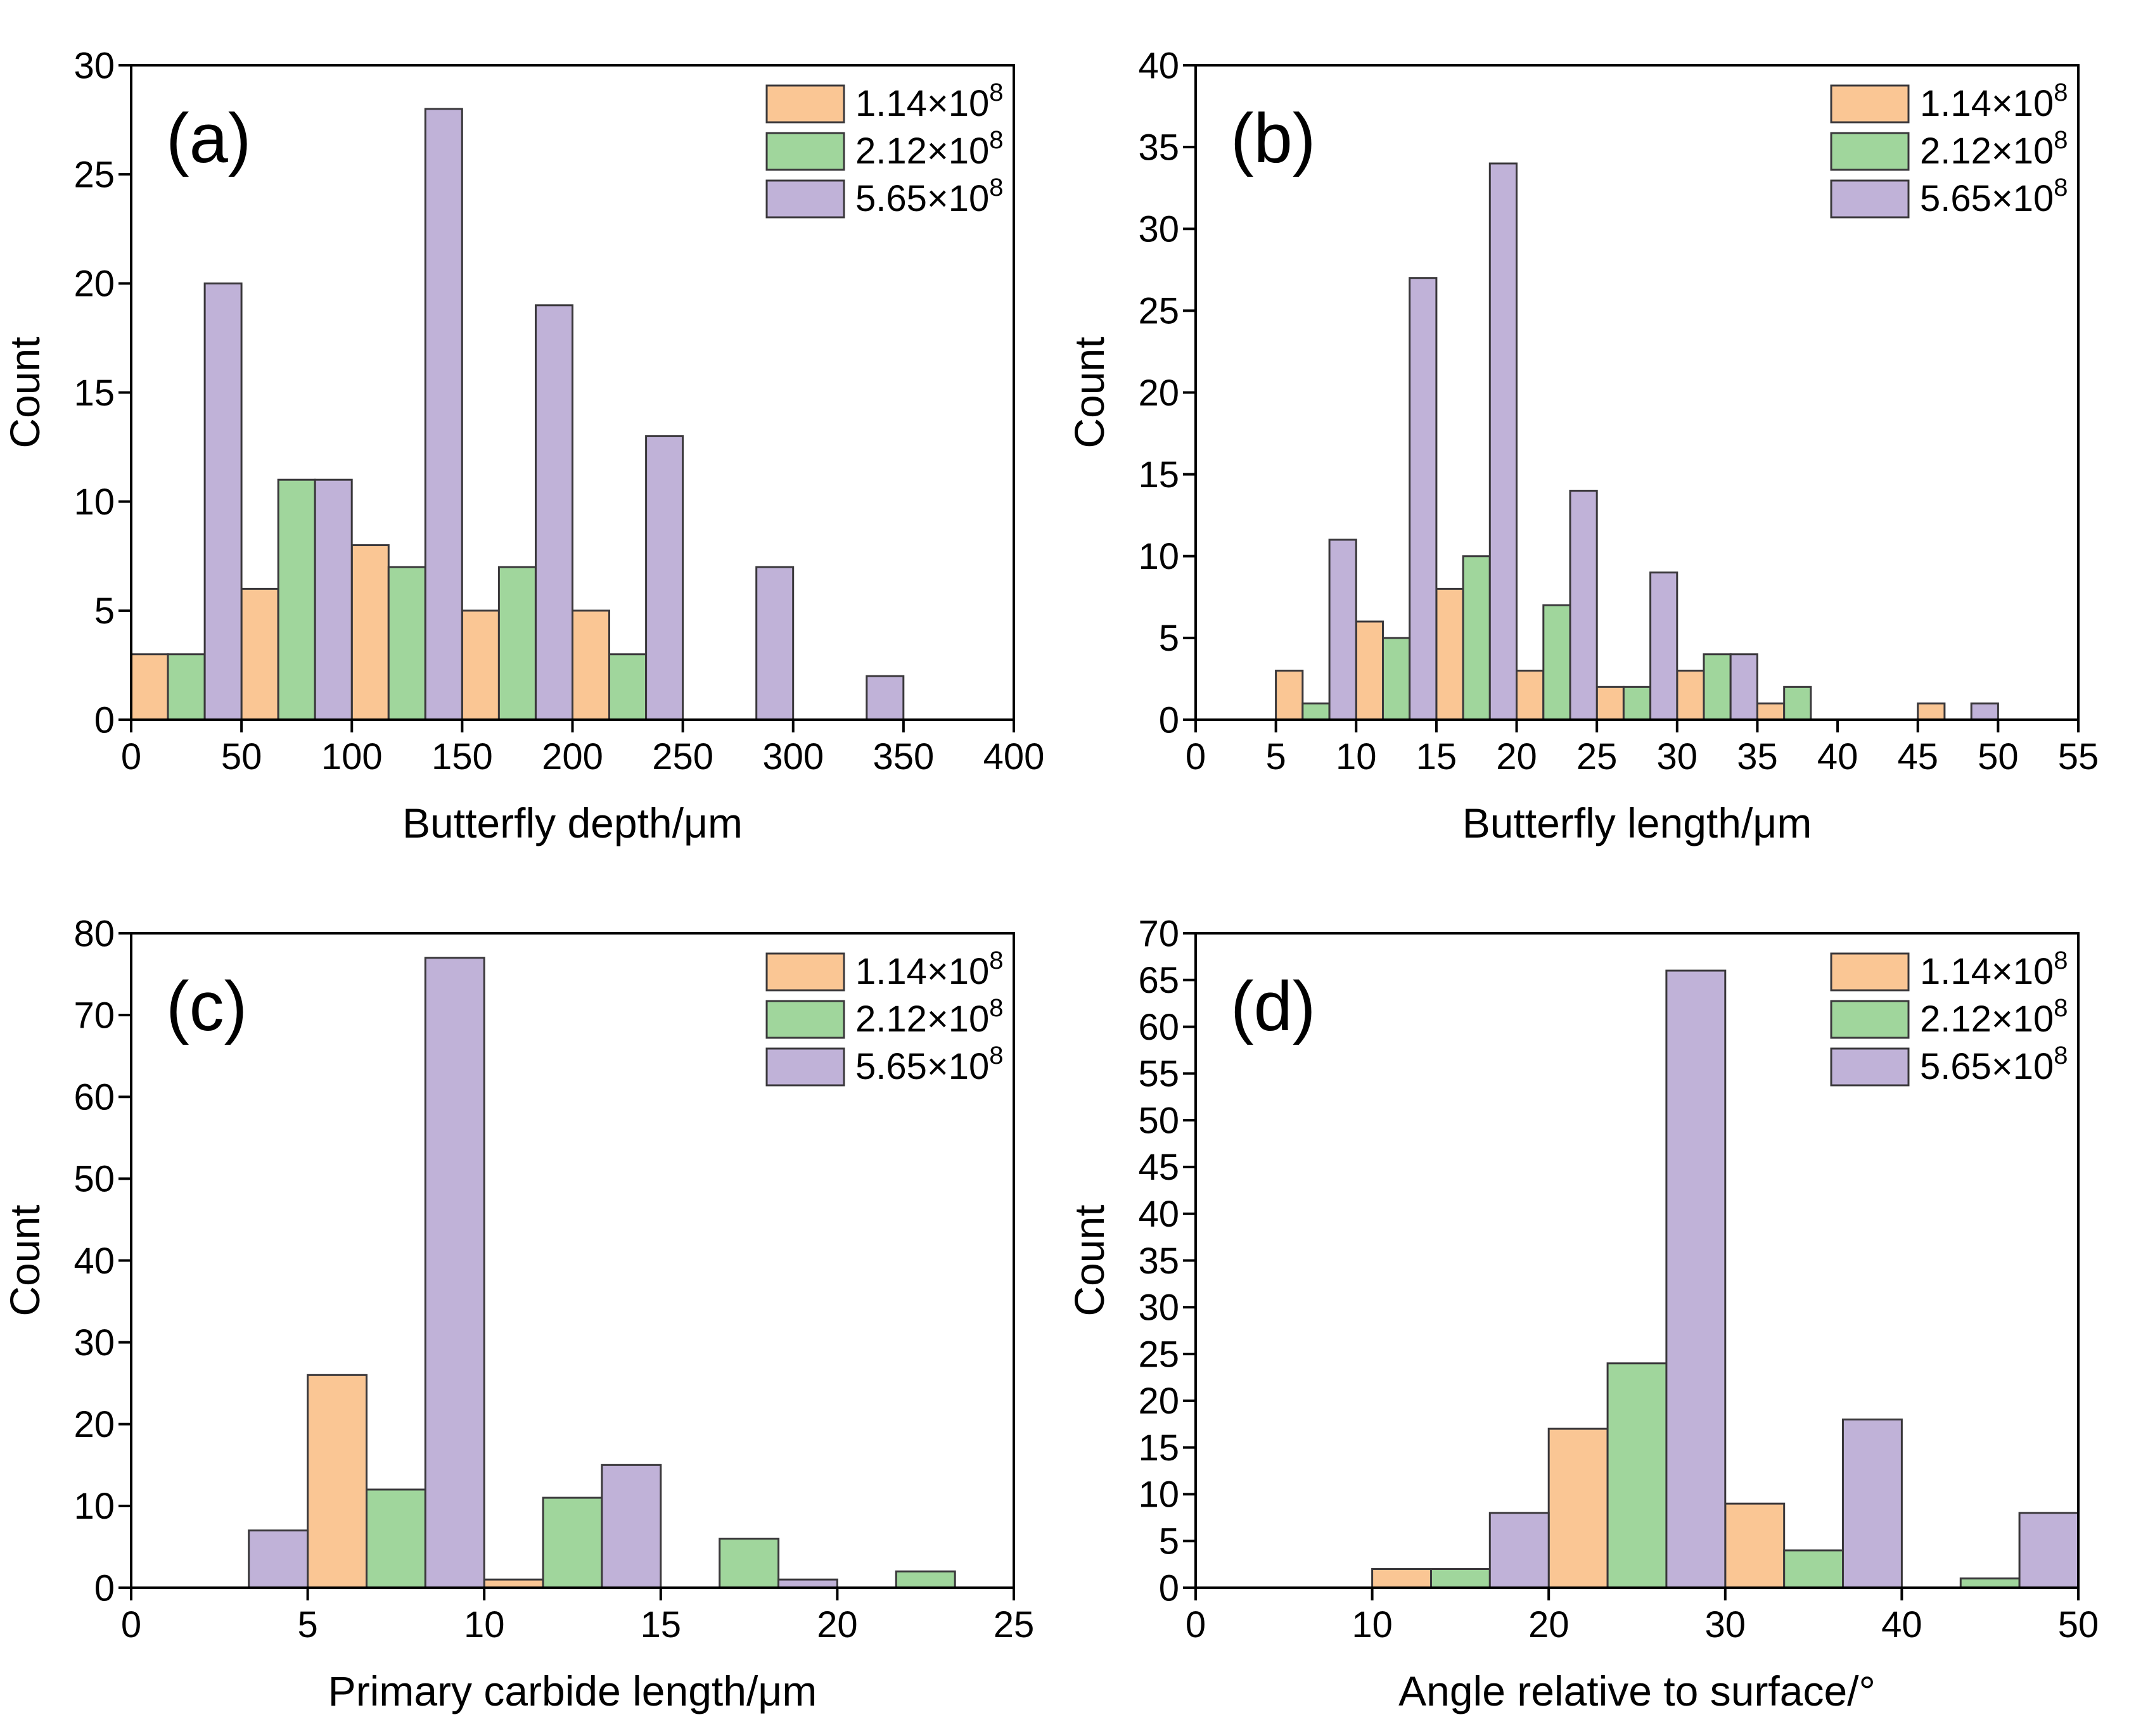 Image resolution: width=2129 pixels, height=1736 pixels. I want to click on y-tick-label: 10, so click(1158, 1495).